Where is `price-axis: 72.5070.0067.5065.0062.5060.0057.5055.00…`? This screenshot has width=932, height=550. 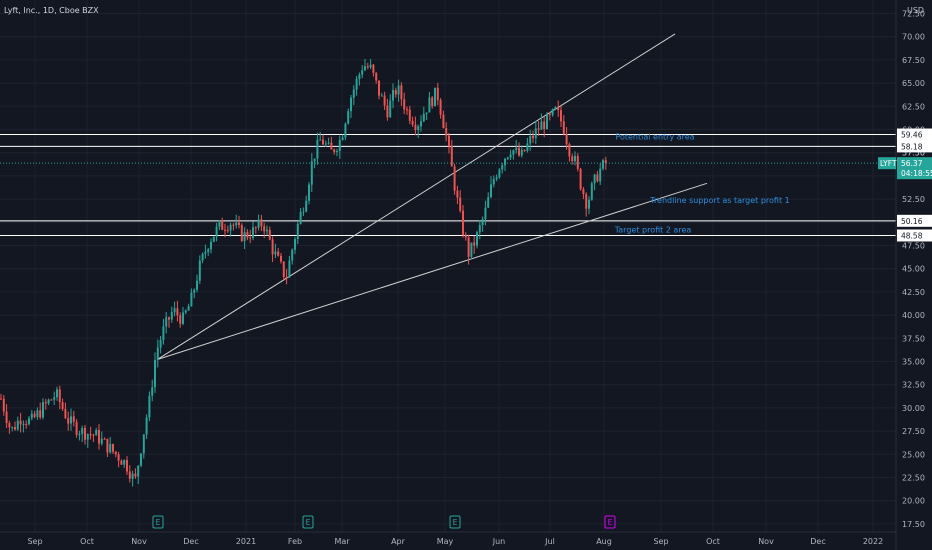
price-axis: 72.5070.0067.5065.0062.5060.0057.5055.00… is located at coordinates (913, 269).